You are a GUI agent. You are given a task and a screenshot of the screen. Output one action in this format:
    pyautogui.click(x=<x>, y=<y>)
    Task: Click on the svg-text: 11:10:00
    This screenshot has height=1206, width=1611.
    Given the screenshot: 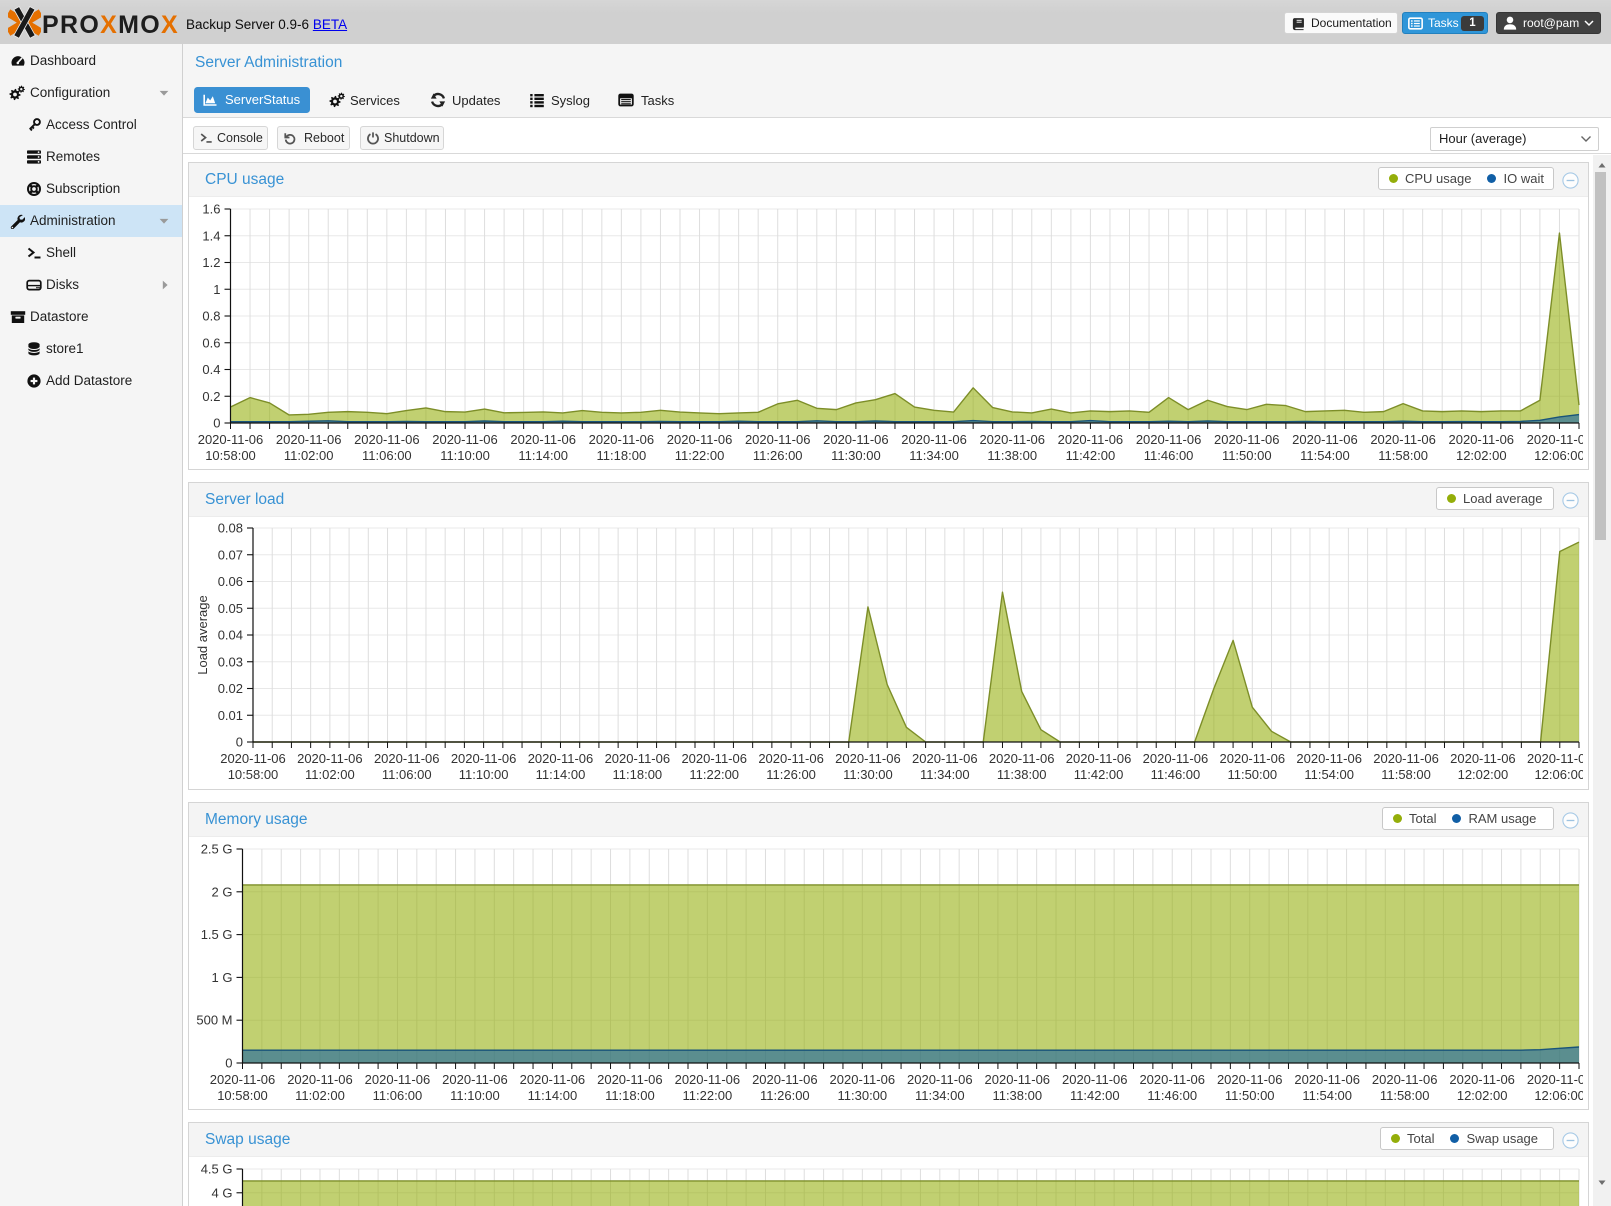 What is the action you would take?
    pyautogui.click(x=475, y=1095)
    